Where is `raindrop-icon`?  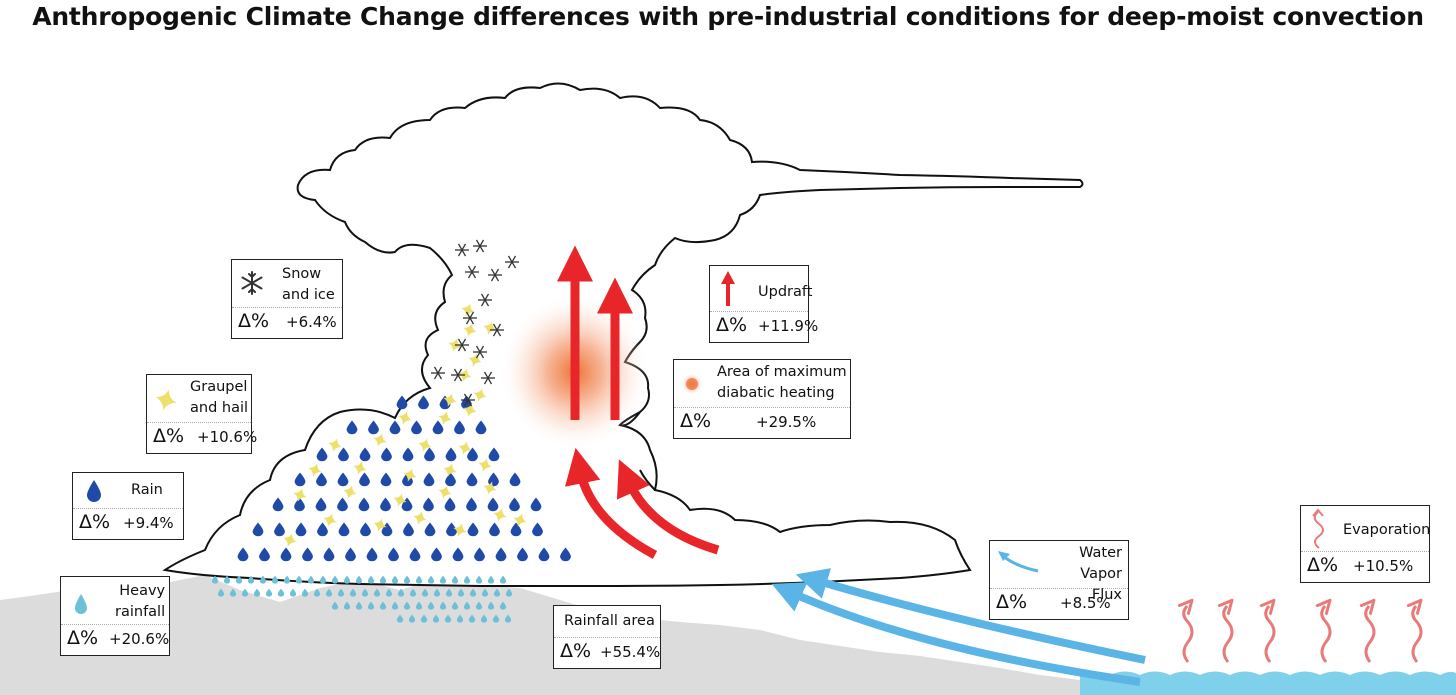
raindrop-icon is located at coordinates (94, 491).